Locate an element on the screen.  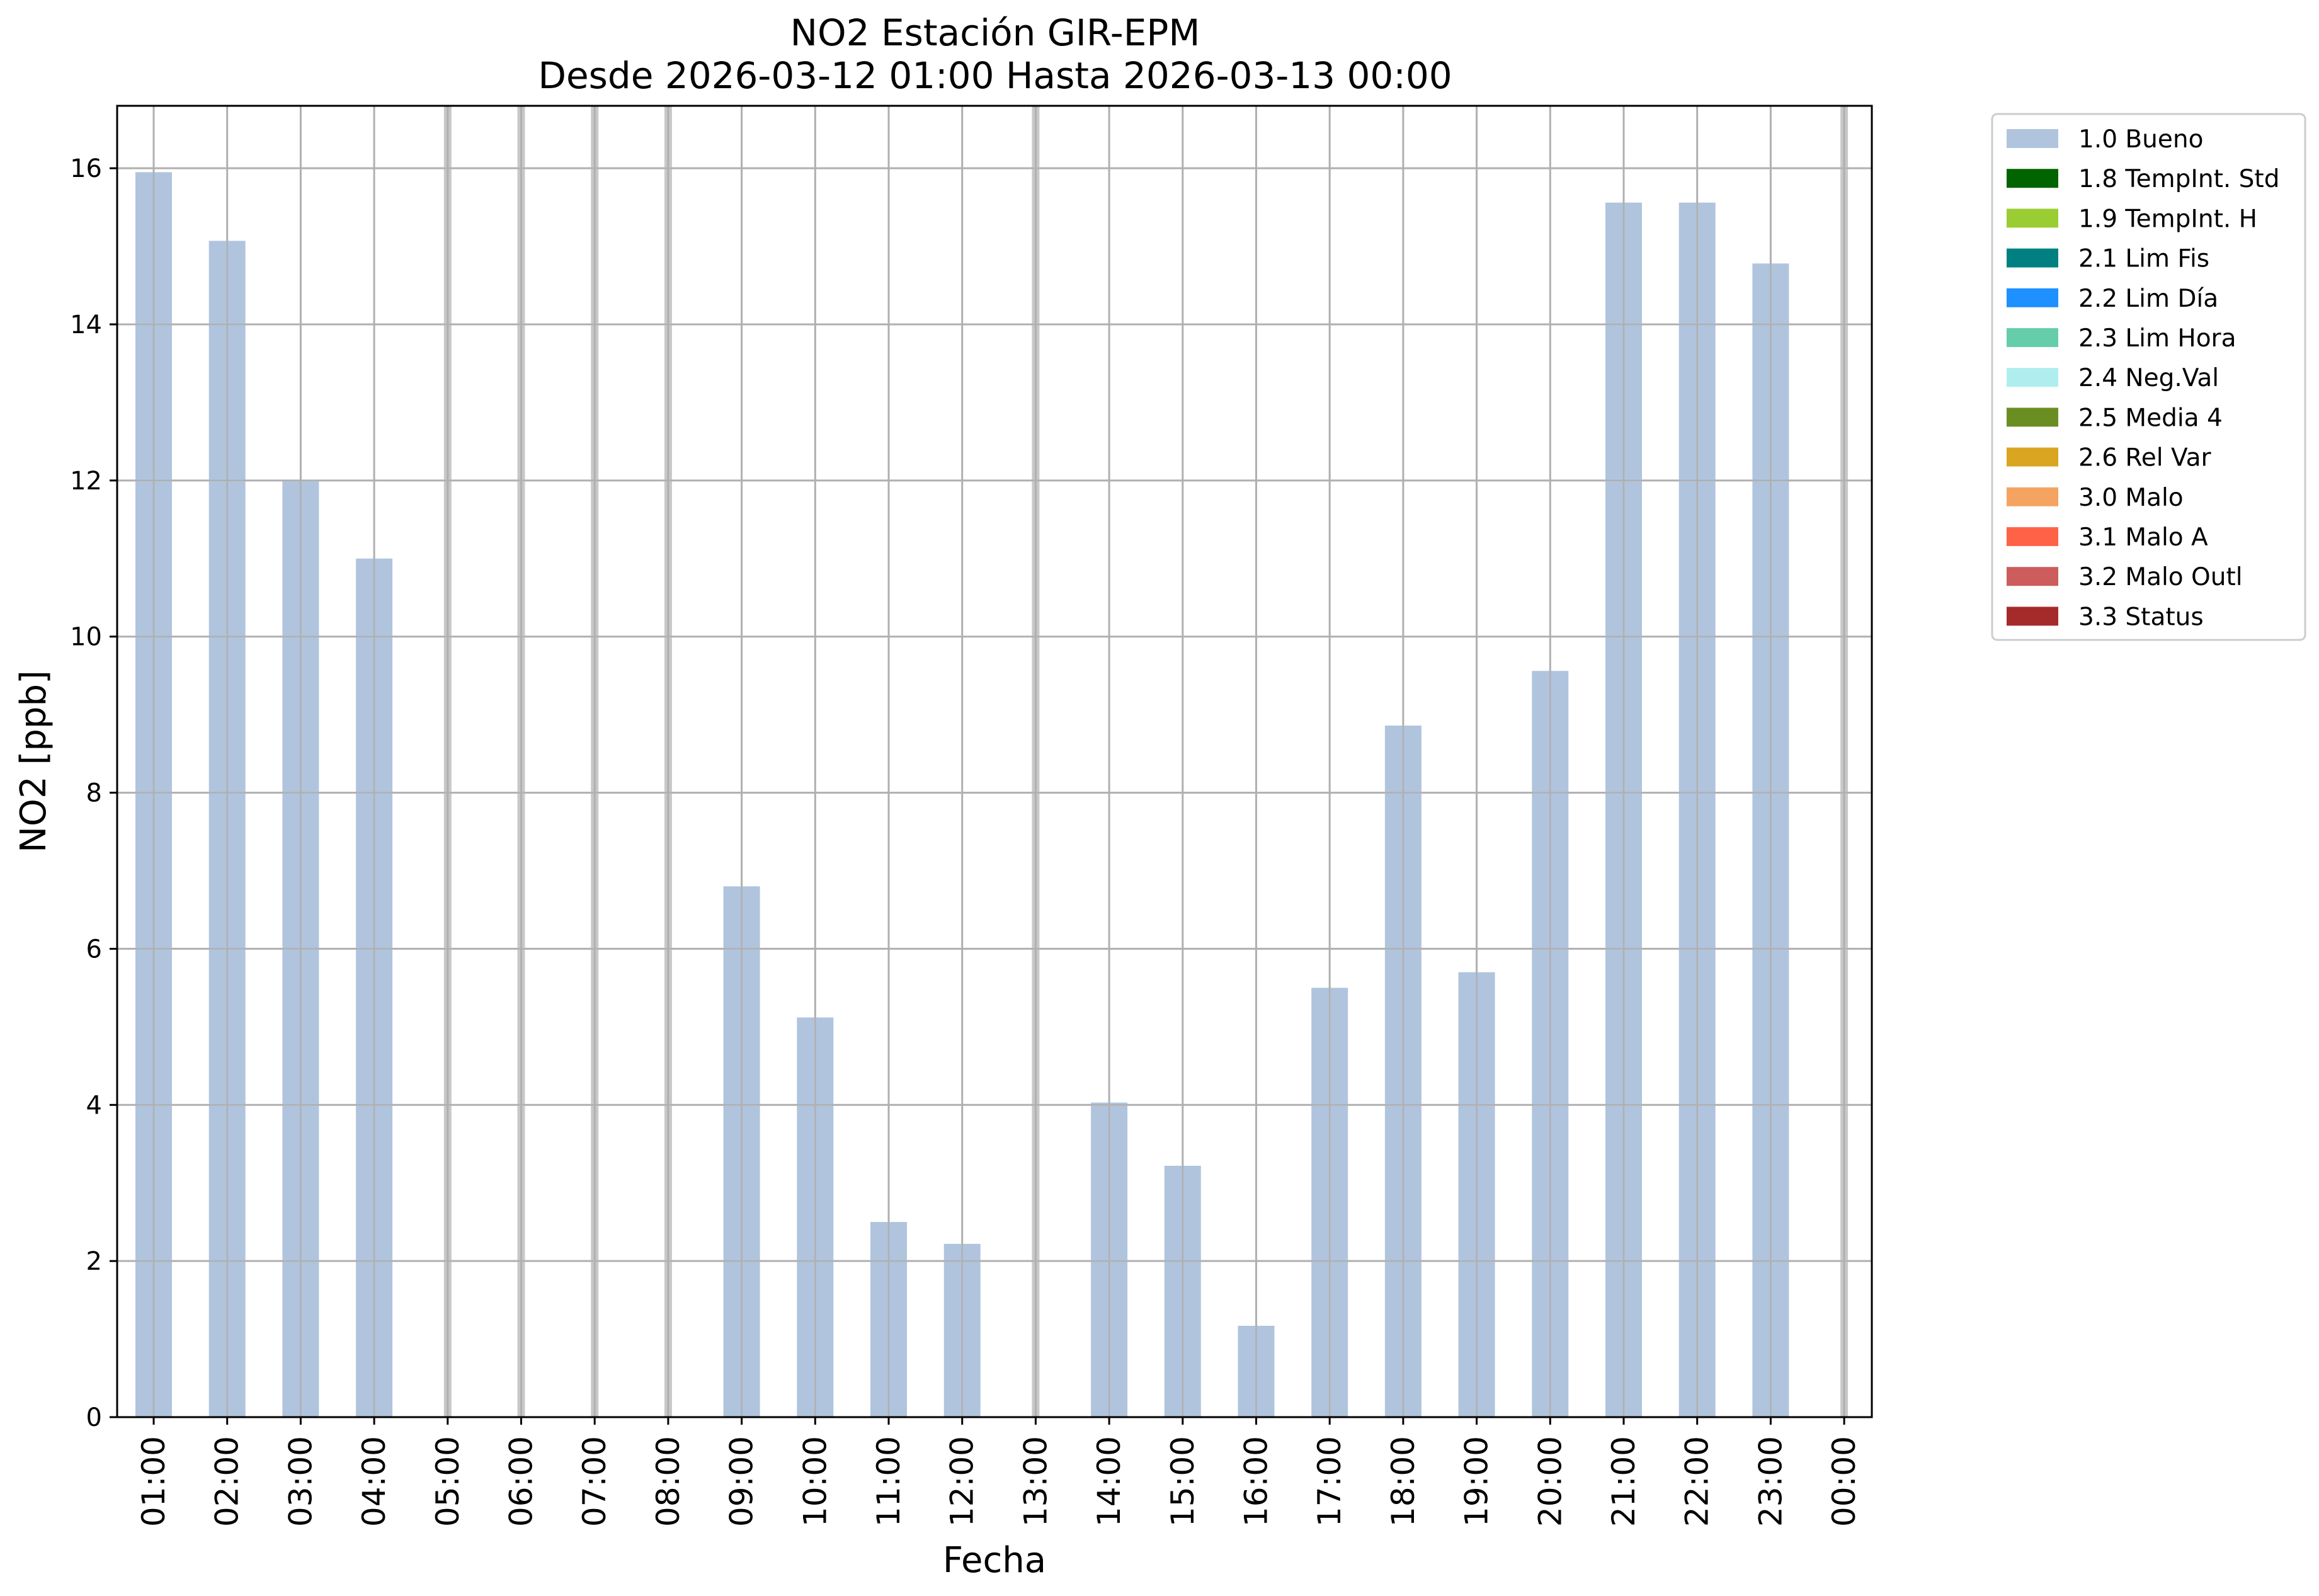
x-tick-label: 01:00 is located at coordinates (153, 1481).